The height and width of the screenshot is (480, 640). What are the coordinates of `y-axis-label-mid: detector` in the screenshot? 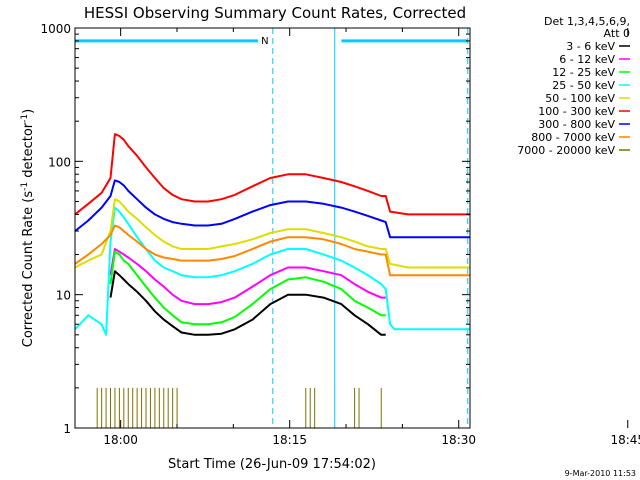 It's located at (28, 152).